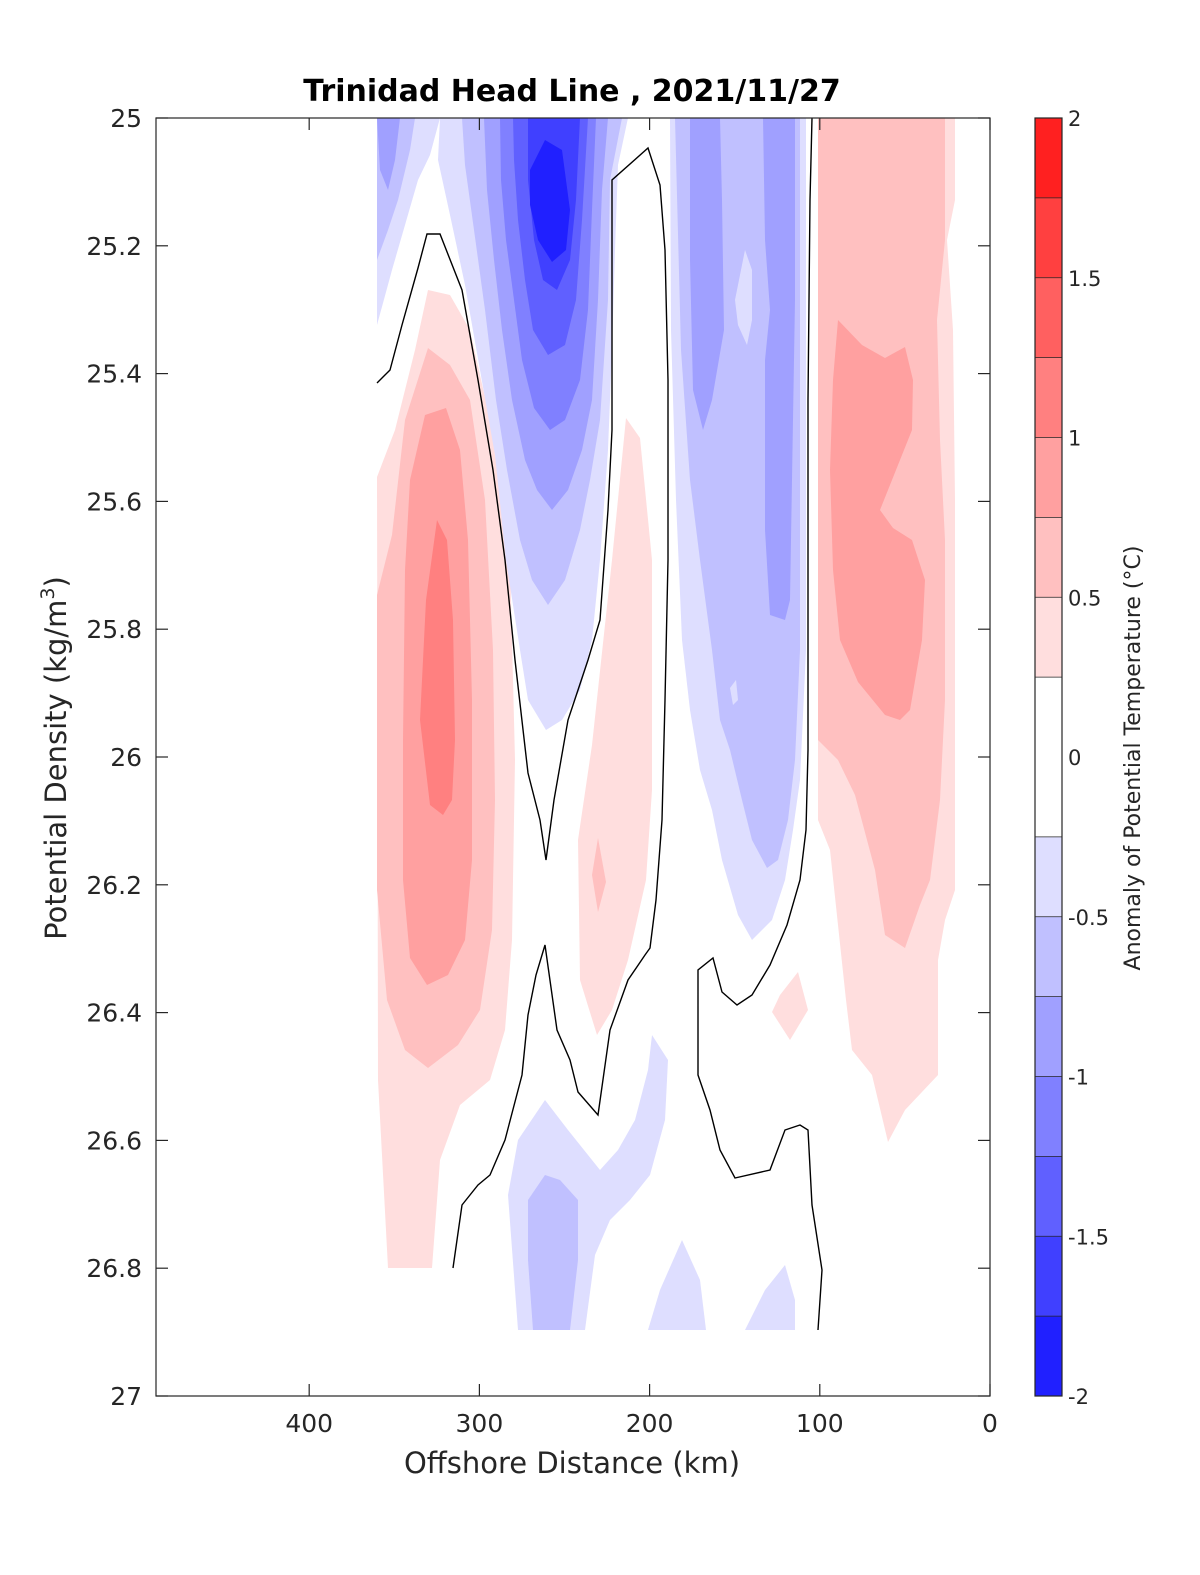  Describe the element at coordinates (990, 1423) in the screenshot. I see `x-tick-label: 0` at that location.